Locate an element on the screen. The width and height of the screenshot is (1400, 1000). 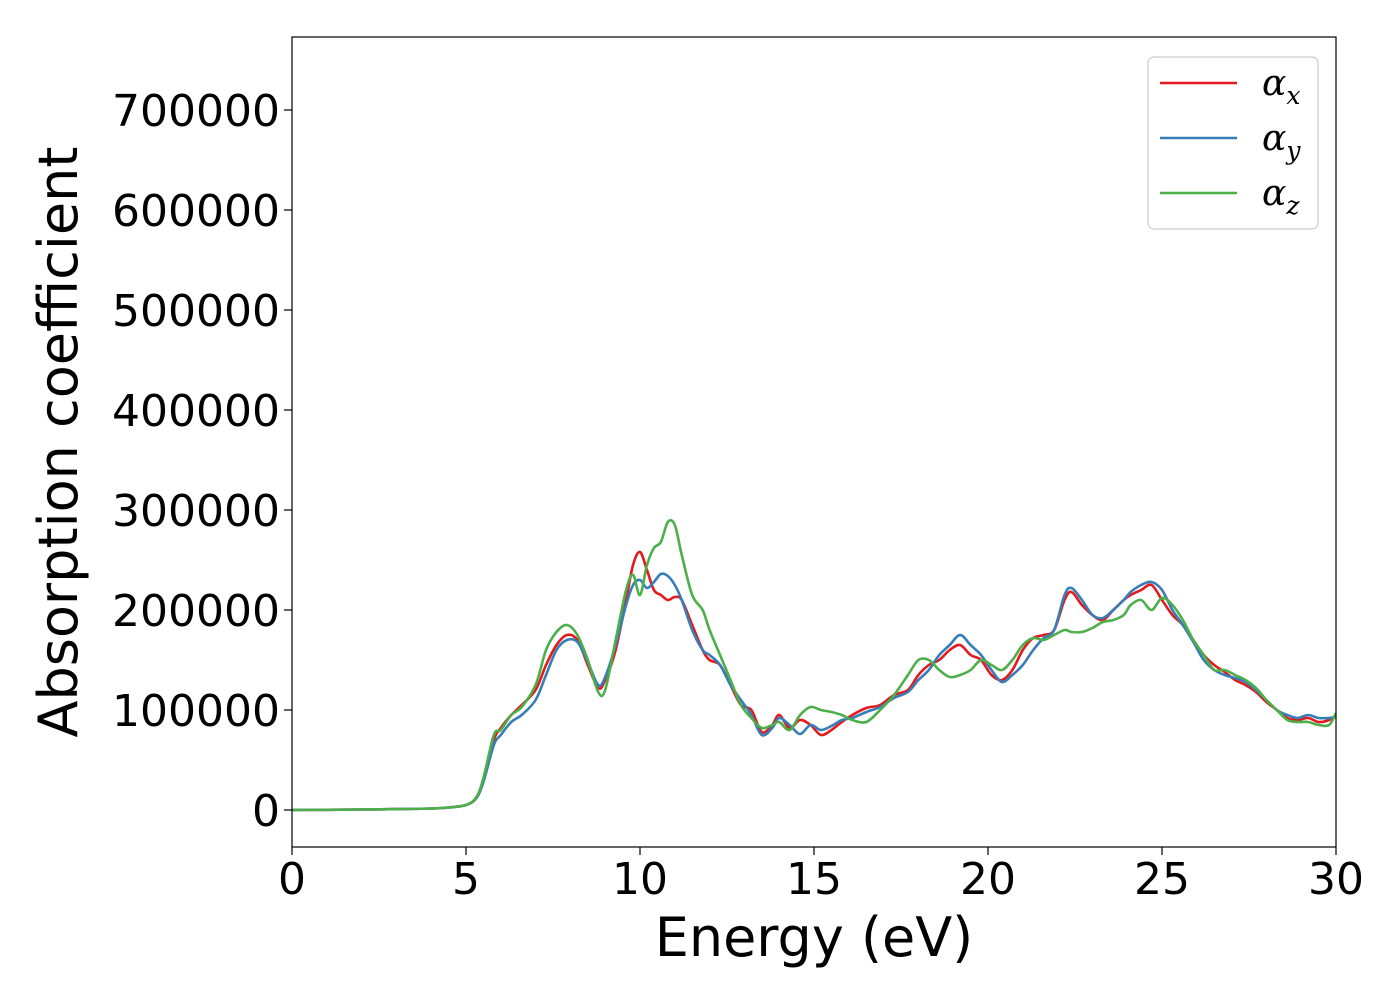
y-tick-label: 700000 is located at coordinates (196, 111).